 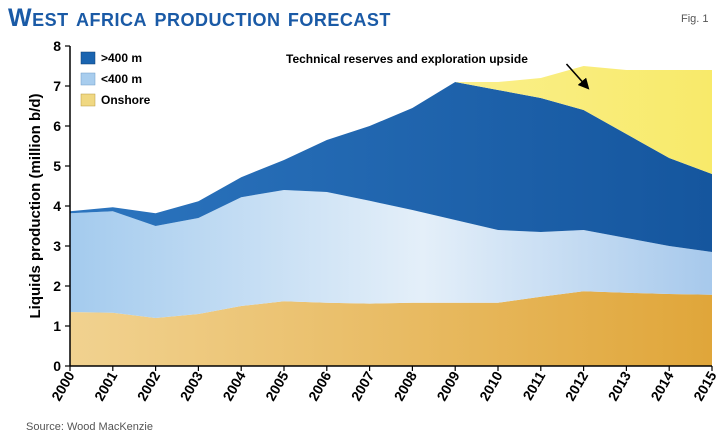 I want to click on x-tick-label-2011: 2011, so click(x=533, y=385).